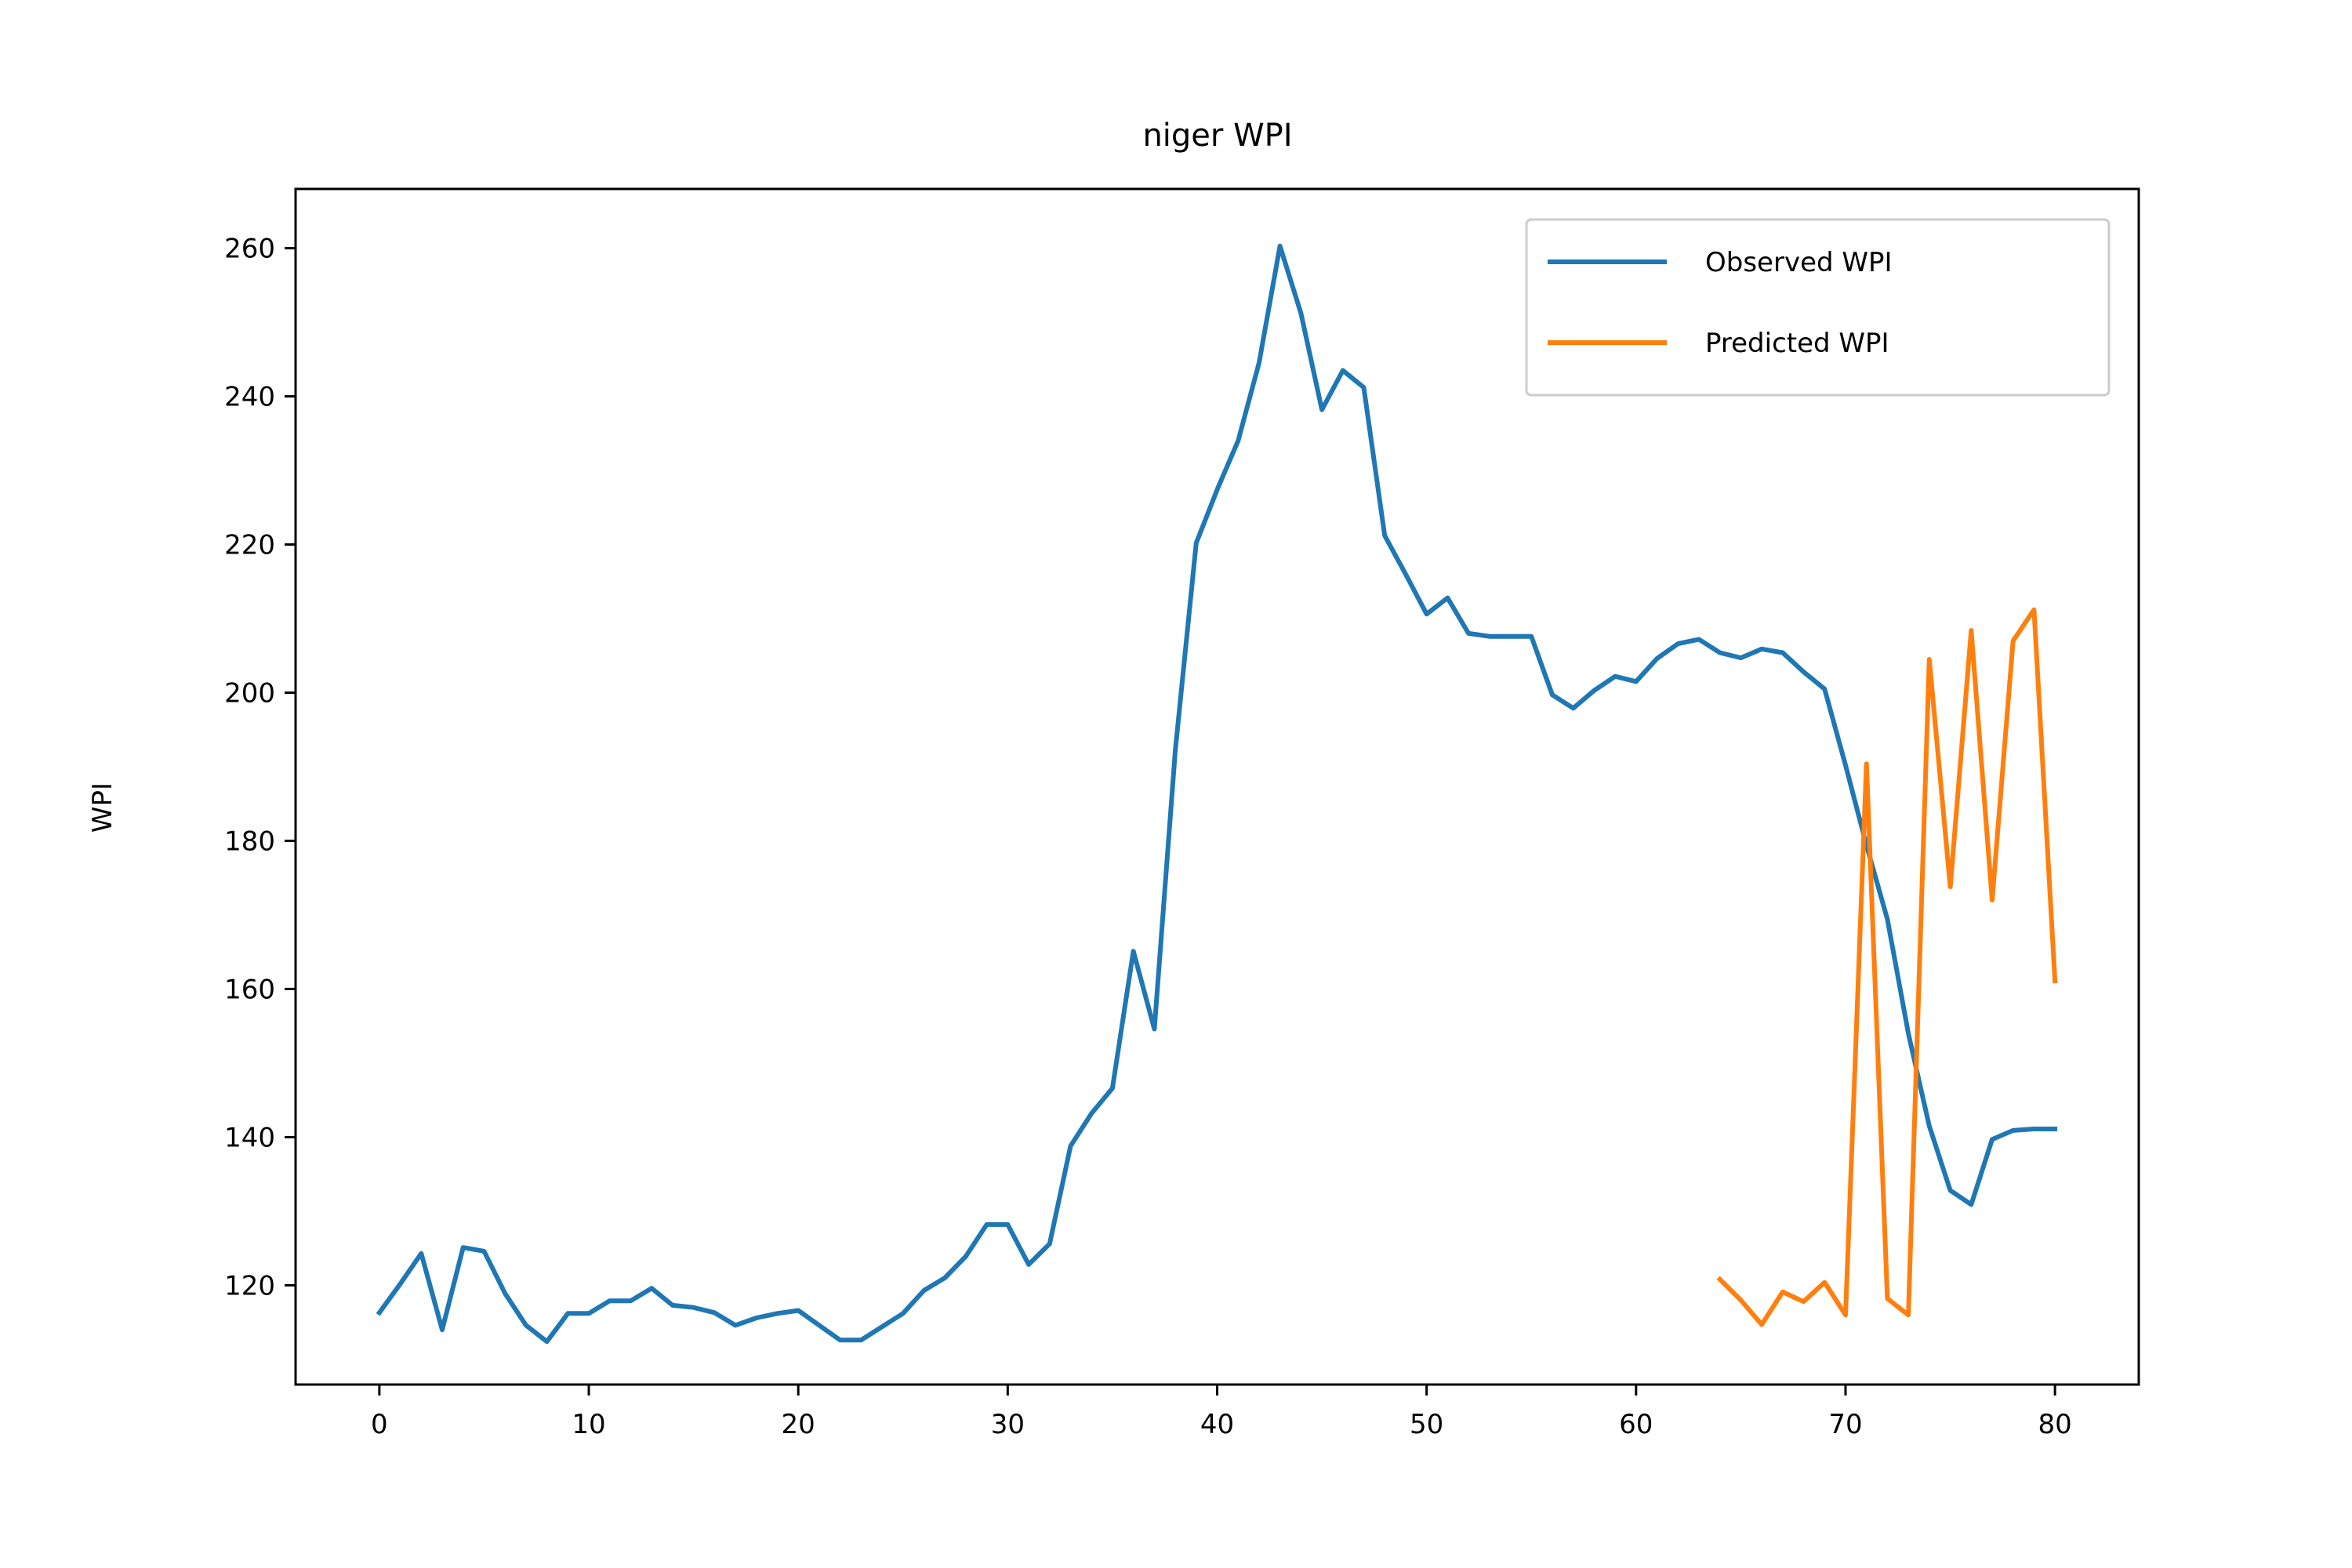 The image size is (2352, 1568). Describe the element at coordinates (1845, 1424) in the screenshot. I see `x-tick-label: 70` at that location.